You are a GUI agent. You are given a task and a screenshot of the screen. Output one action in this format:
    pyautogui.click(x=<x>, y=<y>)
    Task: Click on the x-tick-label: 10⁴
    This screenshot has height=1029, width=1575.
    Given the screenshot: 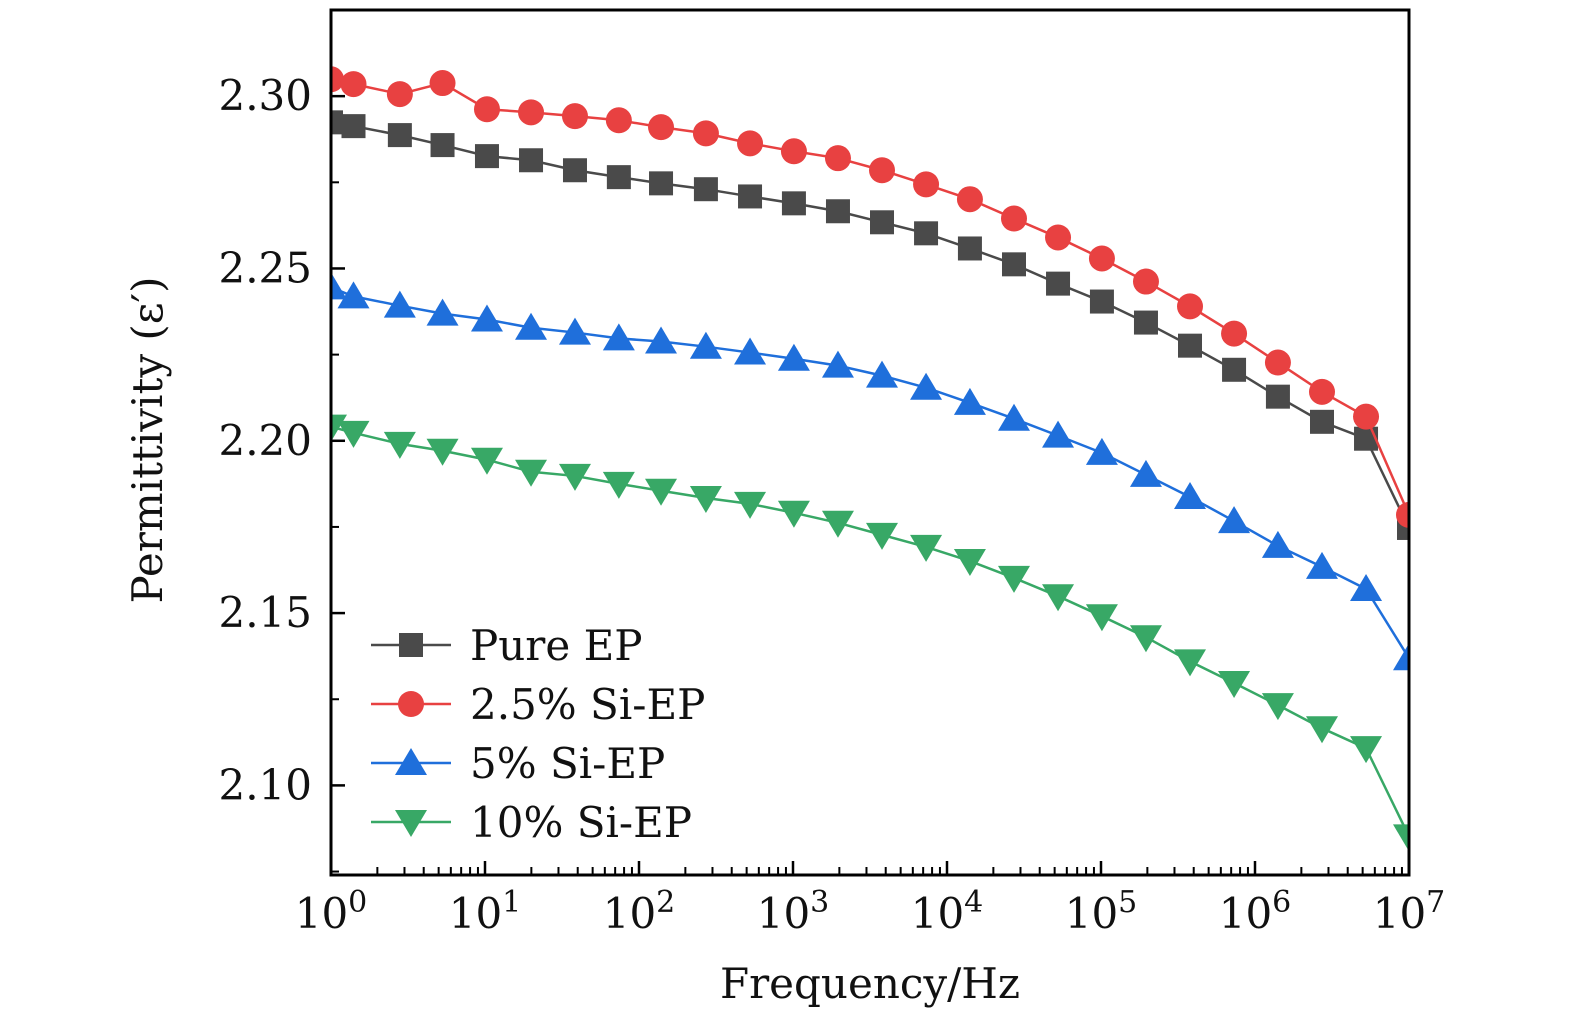 What is the action you would take?
    pyautogui.click(x=947, y=911)
    